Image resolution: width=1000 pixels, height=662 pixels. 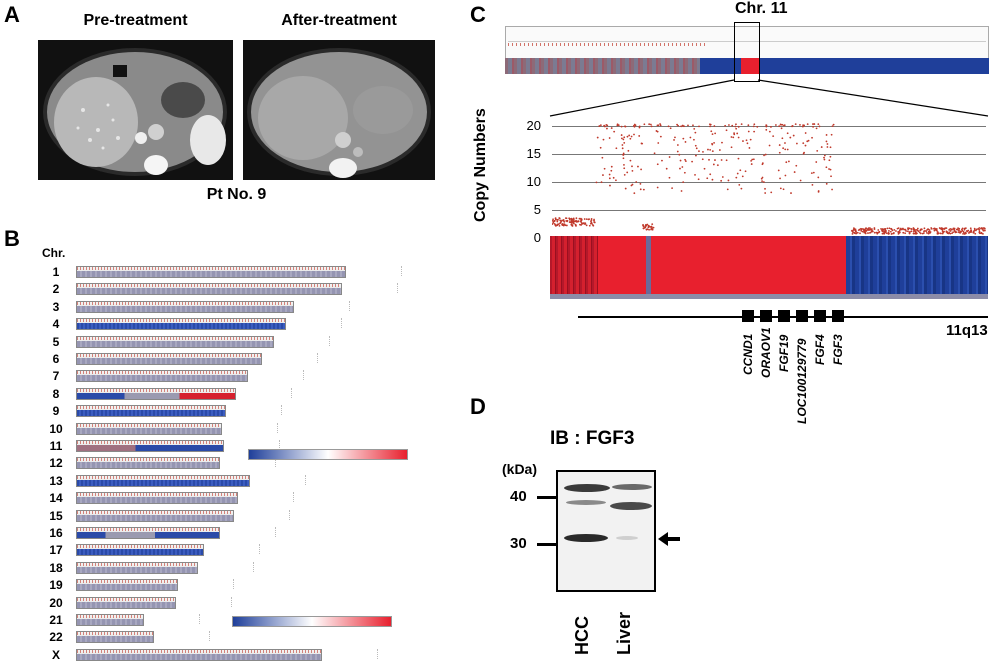 What do you see at coordinates (236, 194) in the screenshot?
I see `patient-number-label: Pt No. 9` at bounding box center [236, 194].